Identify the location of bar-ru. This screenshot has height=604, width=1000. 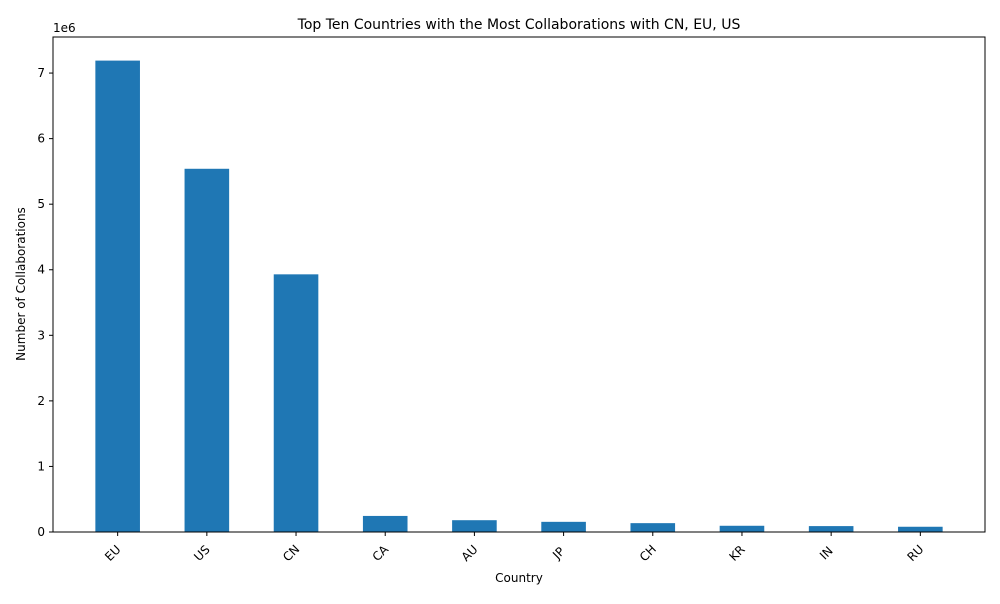
(920, 529).